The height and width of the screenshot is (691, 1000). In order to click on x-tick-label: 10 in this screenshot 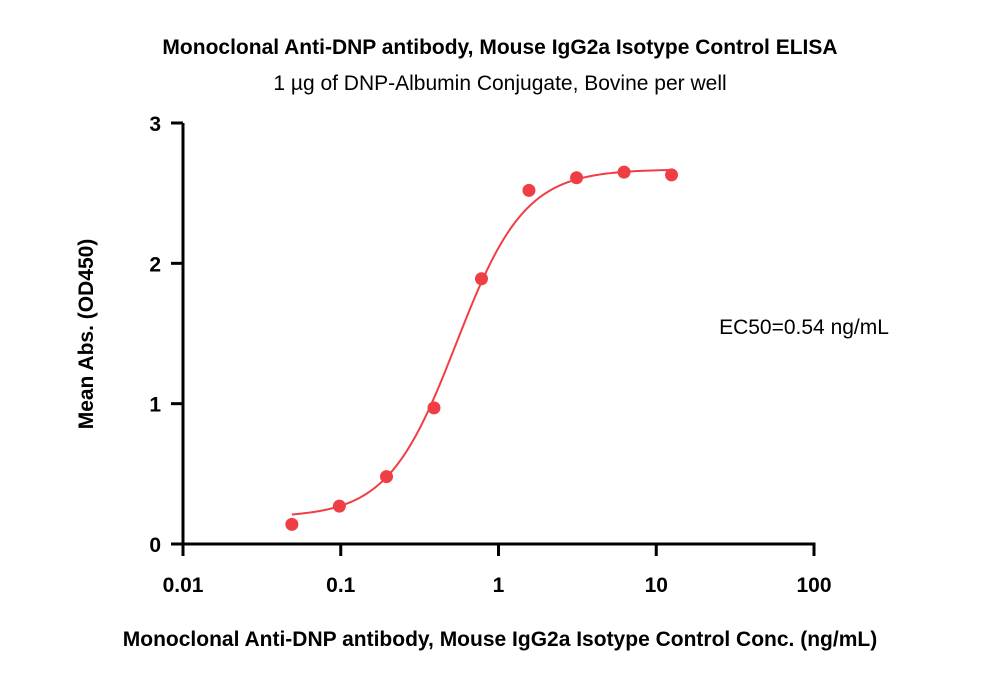, I will do `click(656, 585)`.